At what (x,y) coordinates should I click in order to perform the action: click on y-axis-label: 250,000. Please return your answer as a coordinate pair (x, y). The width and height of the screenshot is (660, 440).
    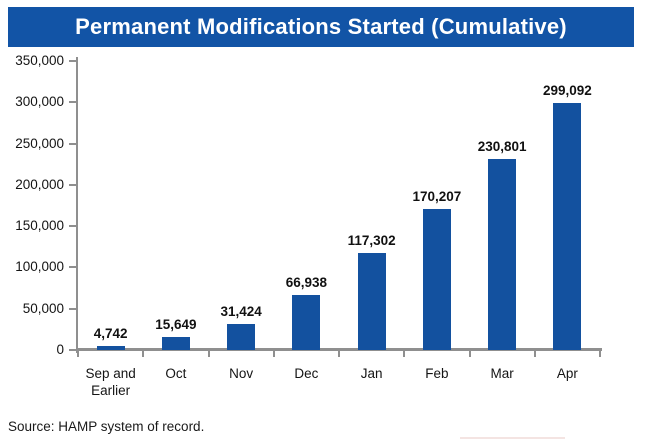
    Looking at the image, I should click on (39, 143).